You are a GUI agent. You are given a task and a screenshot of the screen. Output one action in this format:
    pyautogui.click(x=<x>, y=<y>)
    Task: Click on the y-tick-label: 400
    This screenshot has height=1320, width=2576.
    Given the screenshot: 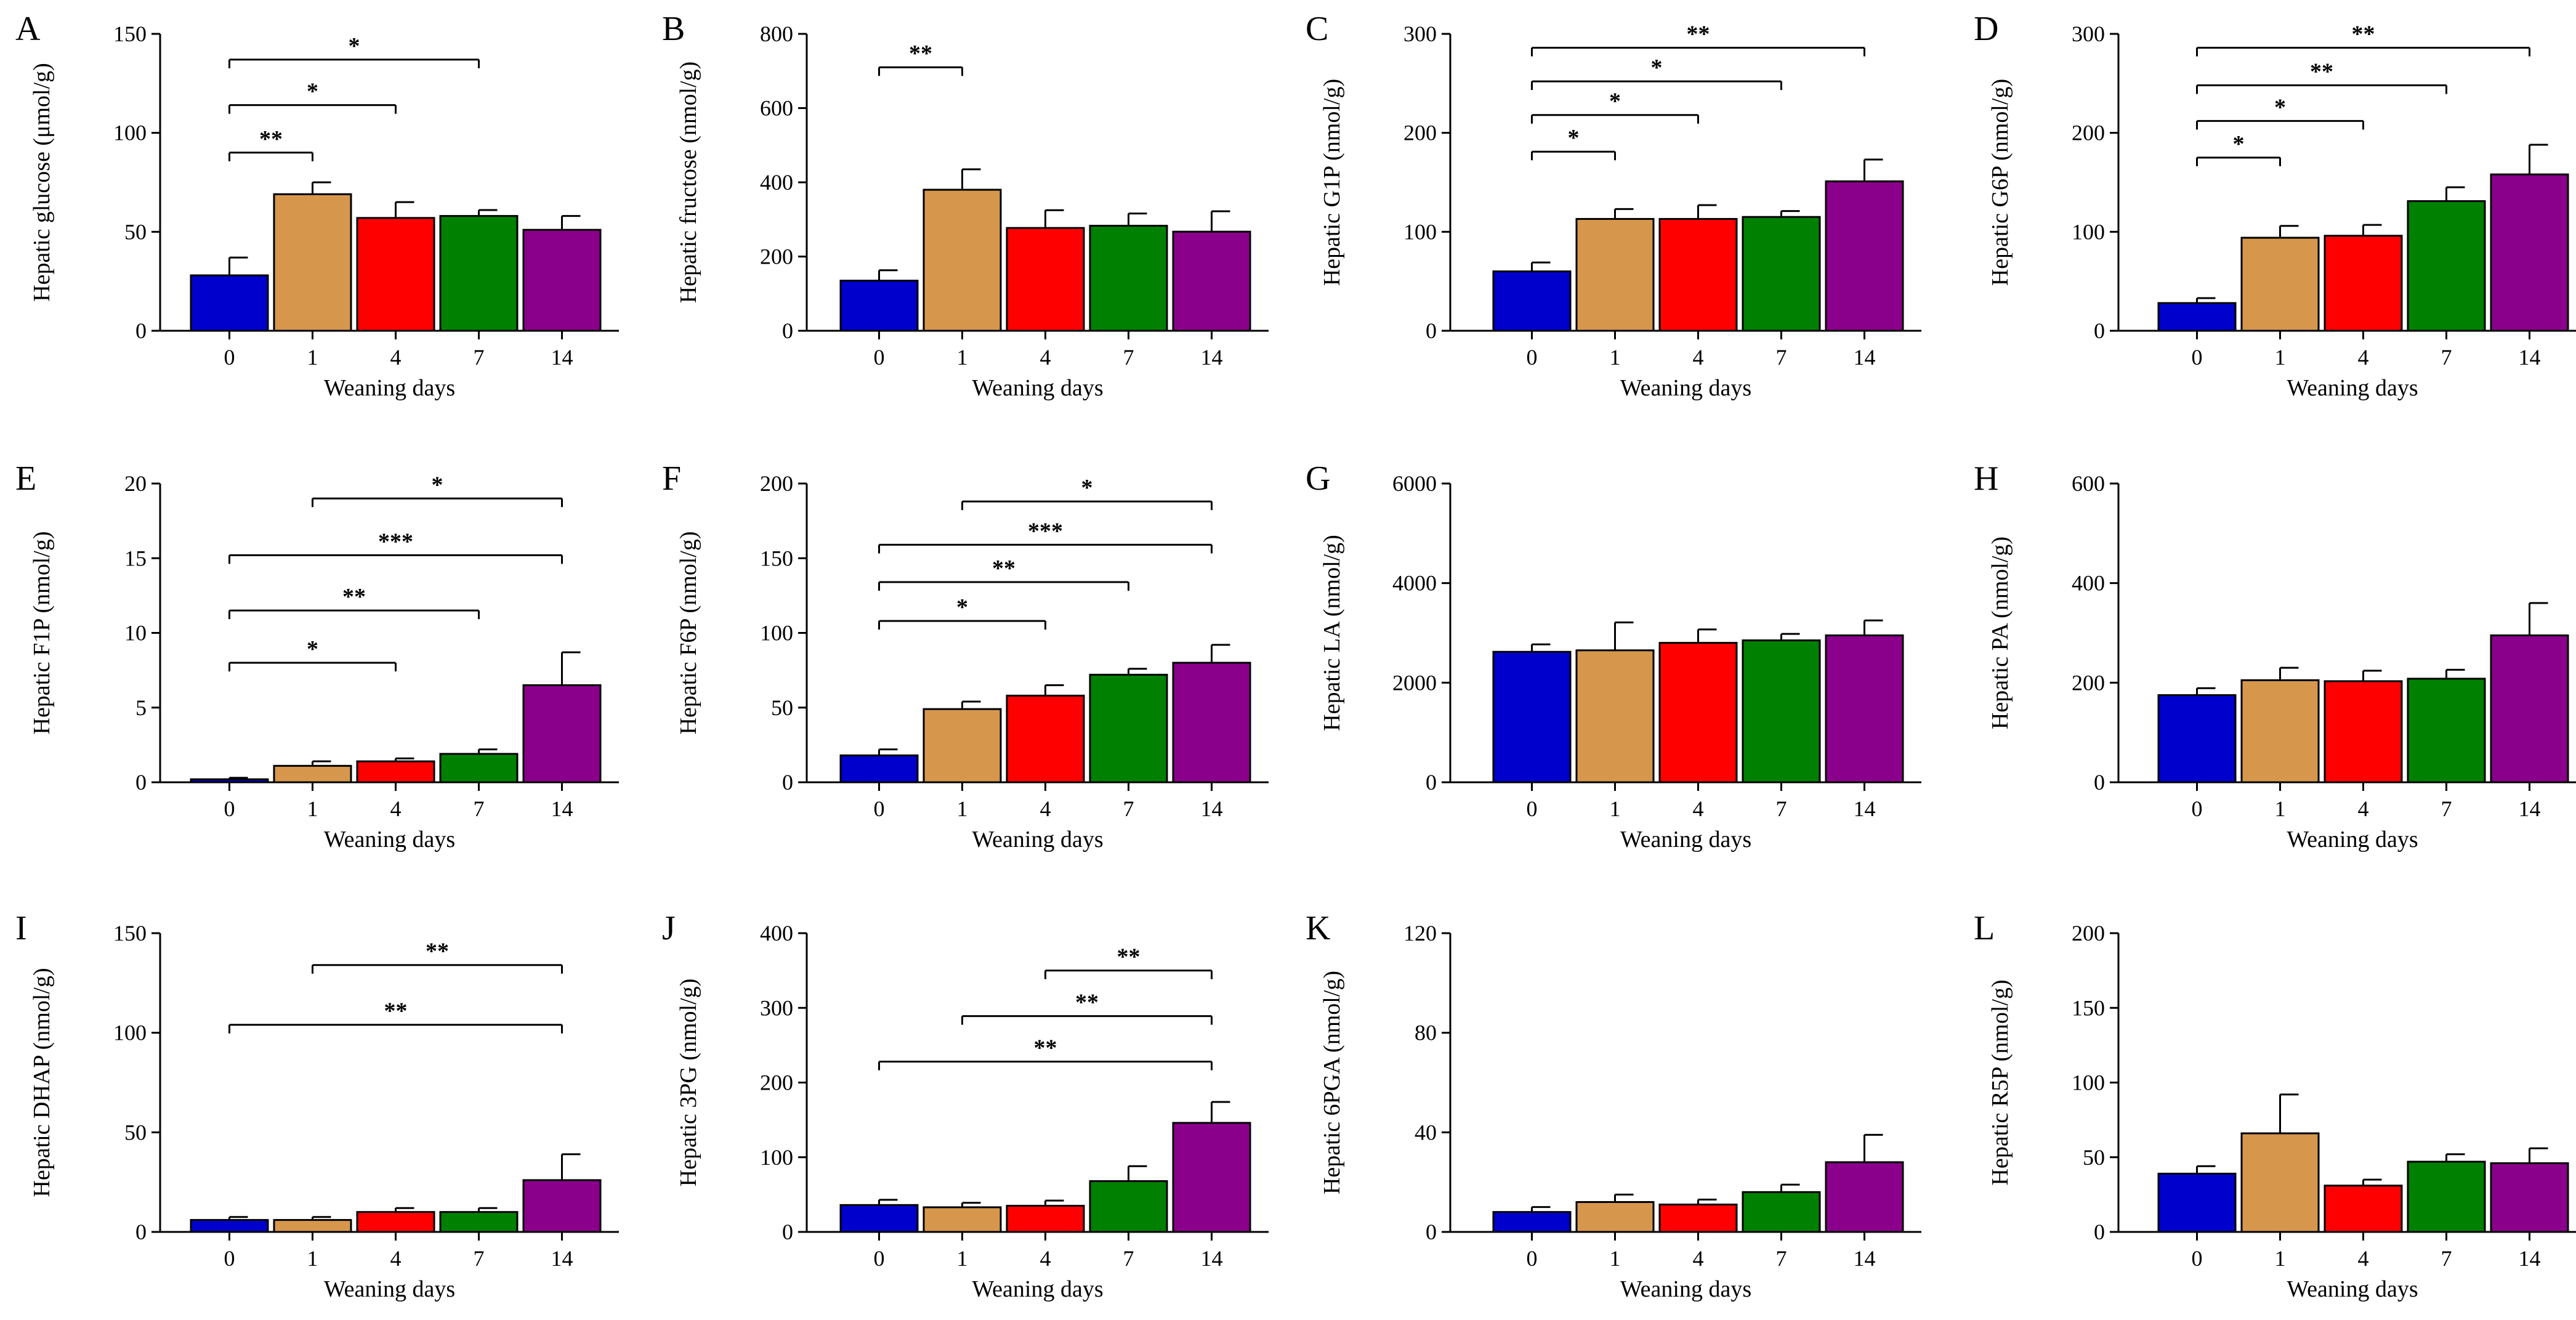 What is the action you would take?
    pyautogui.click(x=776, y=933)
    